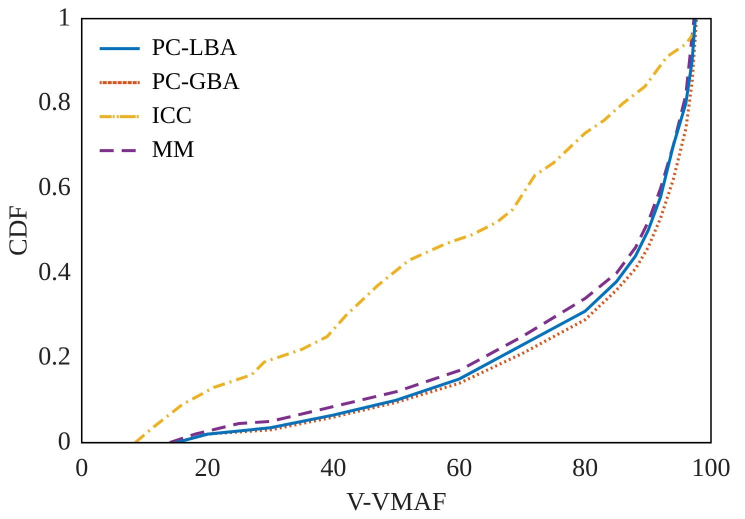 This screenshot has width=745, height=519. I want to click on legend-label: ICC, so click(172, 115).